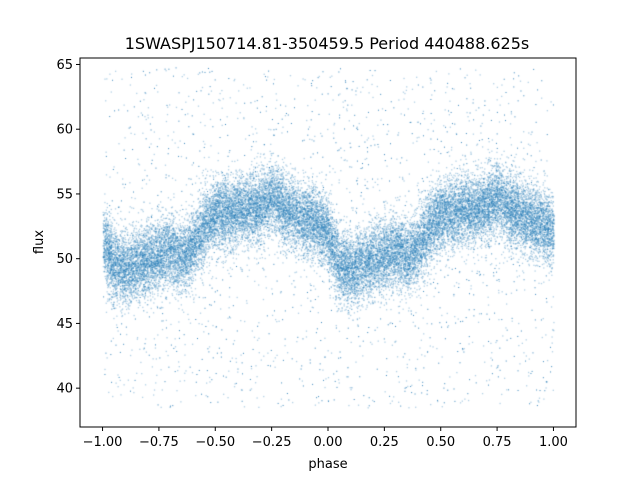 The height and width of the screenshot is (480, 640). I want to click on y-tick-label: 50, so click(64, 259).